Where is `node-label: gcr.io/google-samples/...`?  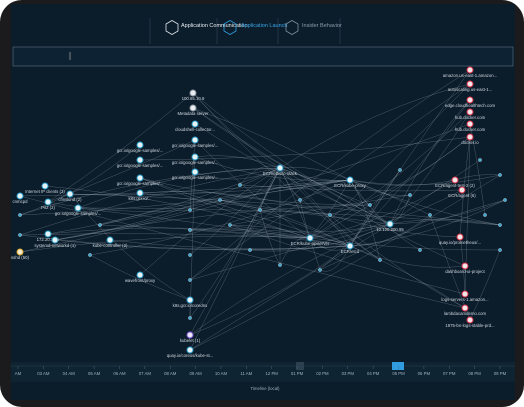 node-label: gcr.io/google-samples/... is located at coordinates (195, 177).